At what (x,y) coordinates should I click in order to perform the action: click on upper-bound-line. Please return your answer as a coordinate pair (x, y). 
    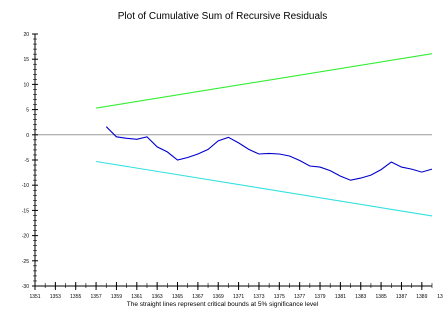
    Looking at the image, I should click on (264, 81).